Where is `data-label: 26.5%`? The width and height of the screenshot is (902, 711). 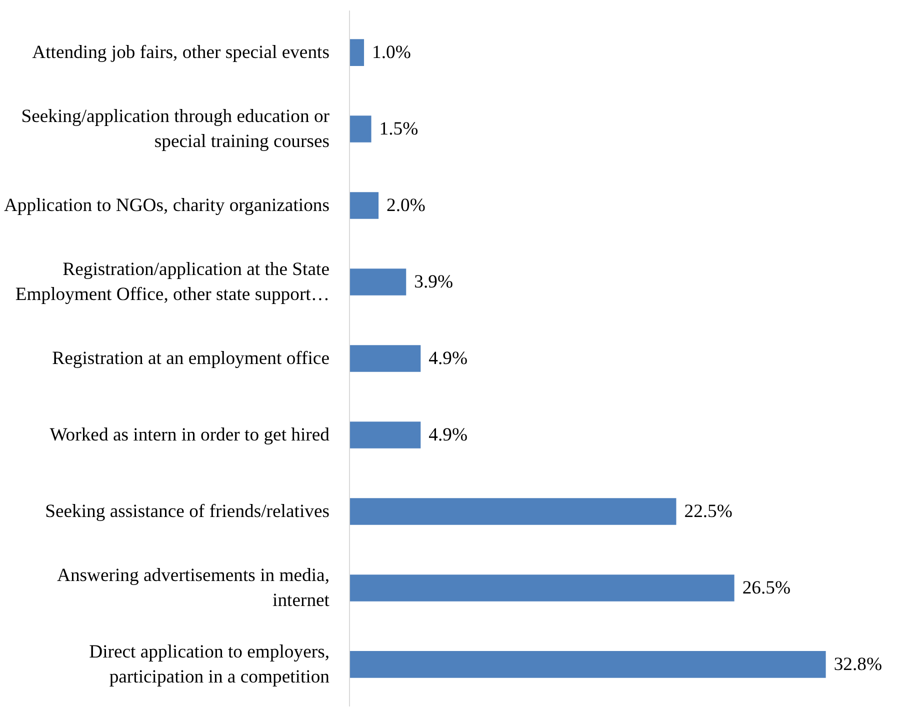 data-label: 26.5% is located at coordinates (766, 587).